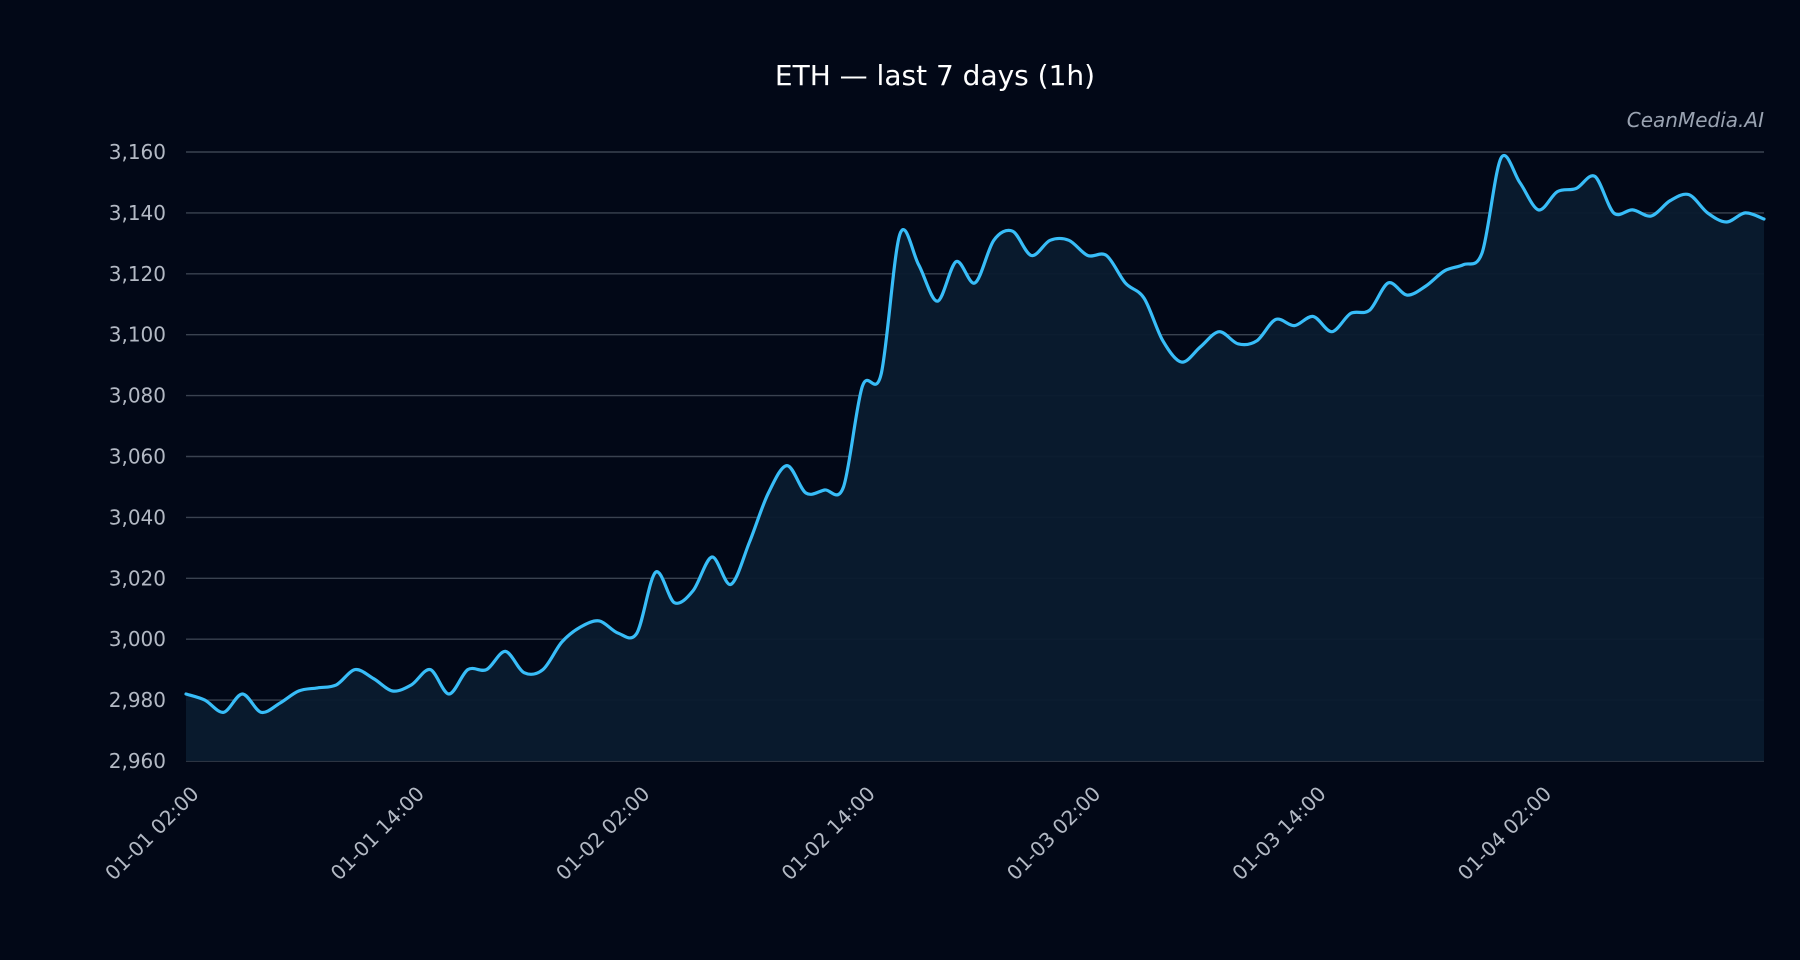 The width and height of the screenshot is (1800, 960). I want to click on y-tick-label: 3,060, so click(137, 457).